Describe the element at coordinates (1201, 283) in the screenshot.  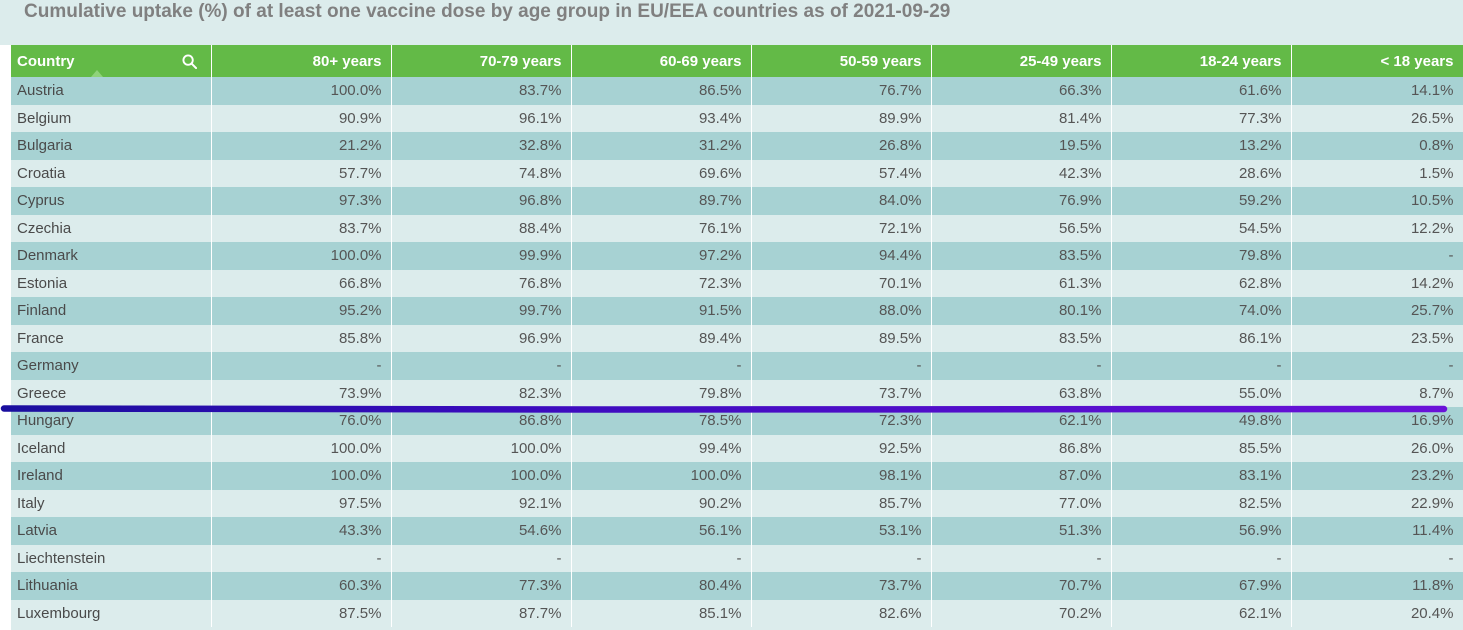
I see `value-cell: 62.8%` at that location.